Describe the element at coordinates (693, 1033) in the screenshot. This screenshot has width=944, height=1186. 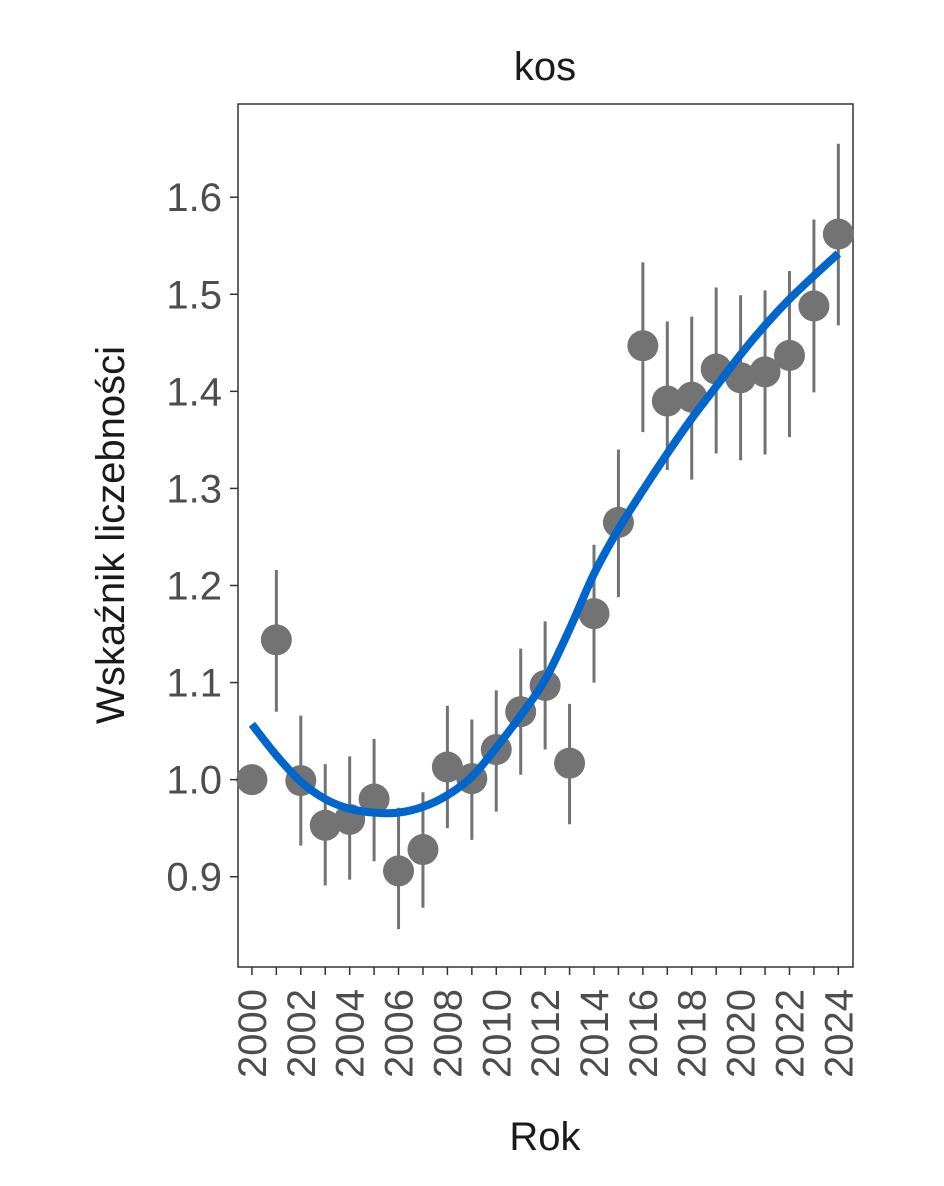
I see `x-tick-label: 2018` at that location.